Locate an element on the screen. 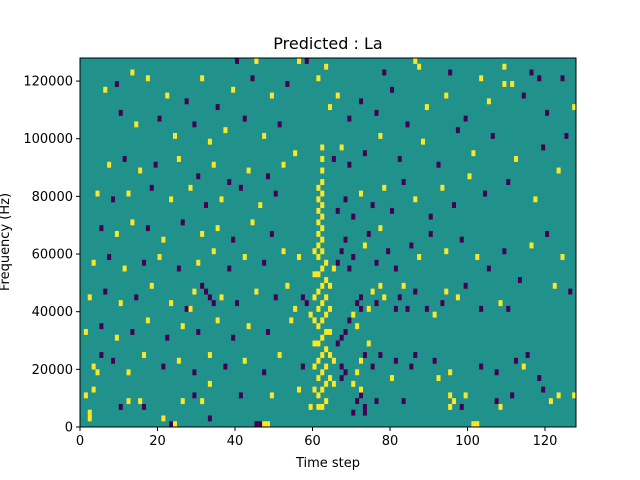  x-tick-label: 0 is located at coordinates (80, 441).